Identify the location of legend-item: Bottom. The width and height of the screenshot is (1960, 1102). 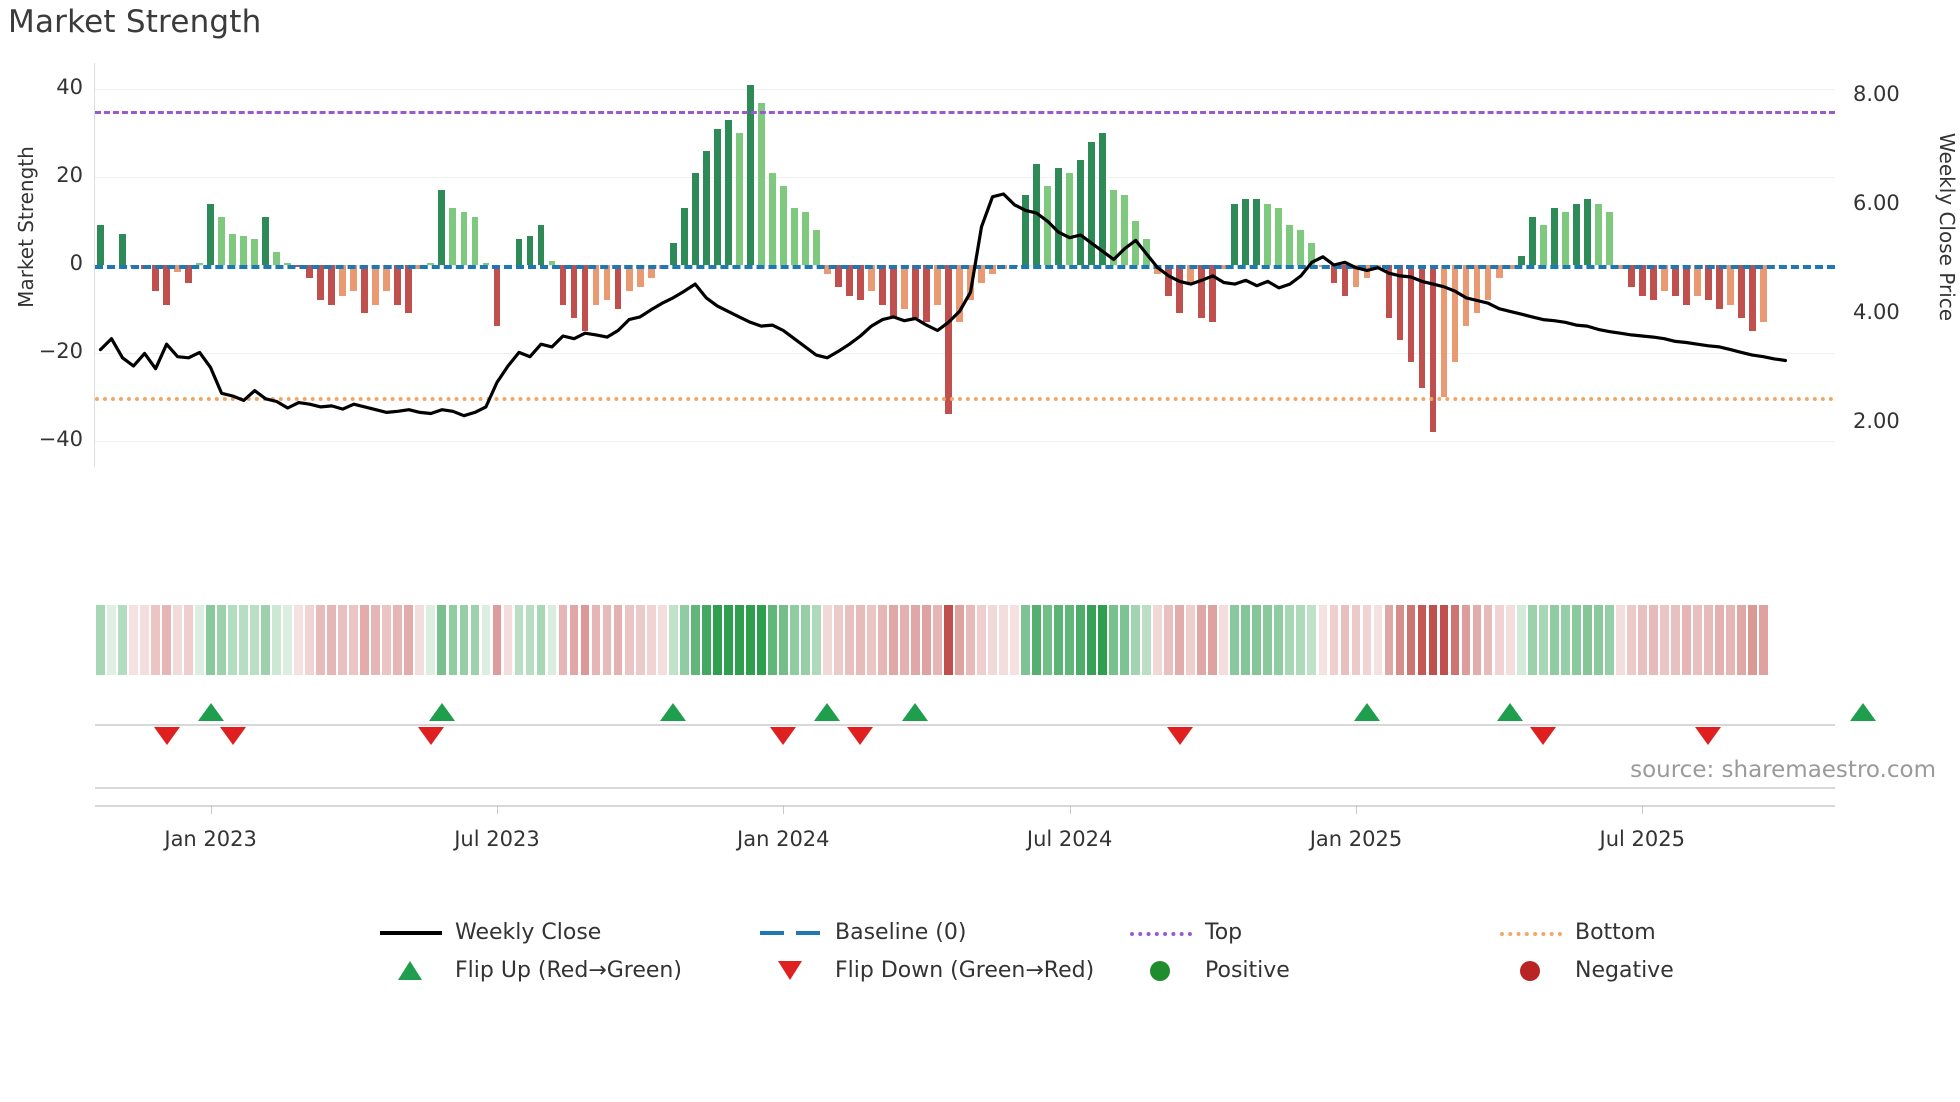
(1578, 932).